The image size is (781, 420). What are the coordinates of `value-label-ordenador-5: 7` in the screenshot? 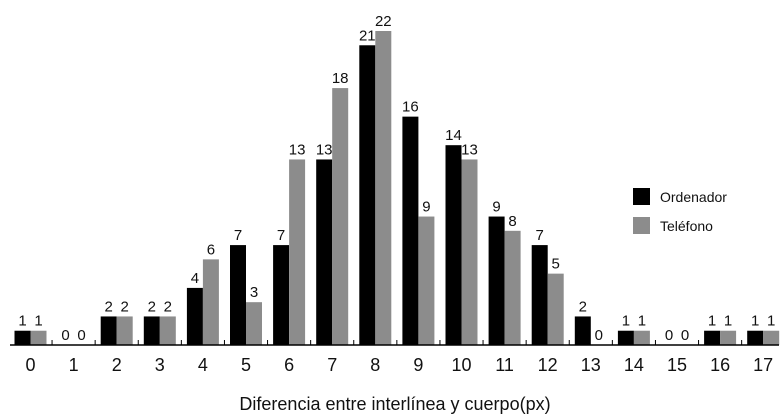 It's located at (238, 235).